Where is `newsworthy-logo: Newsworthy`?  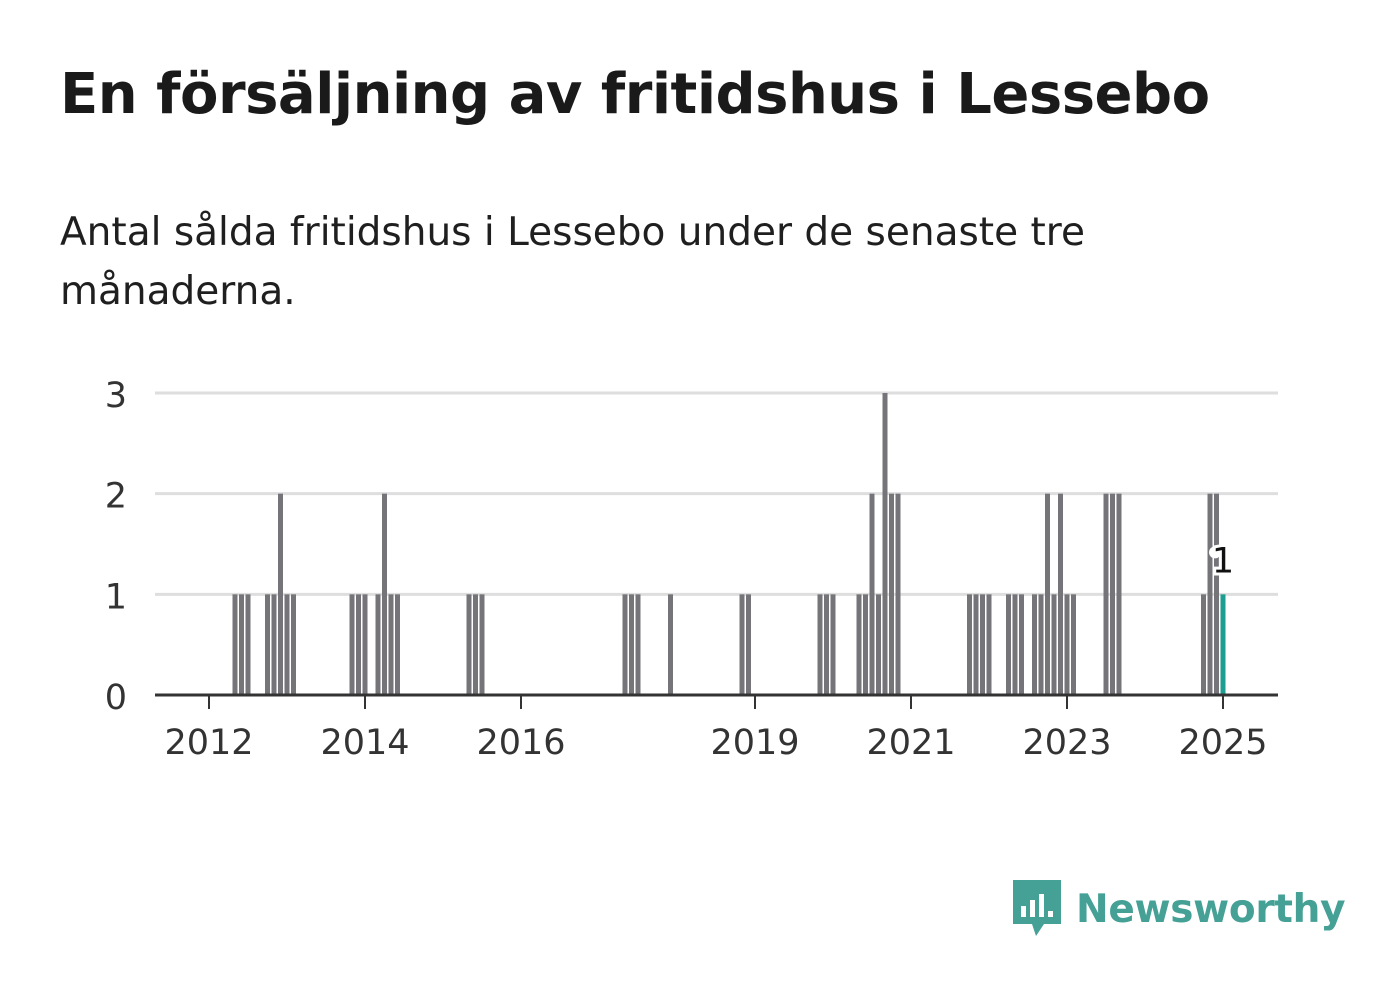 newsworthy-logo: Newsworthy is located at coordinates (1178, 909).